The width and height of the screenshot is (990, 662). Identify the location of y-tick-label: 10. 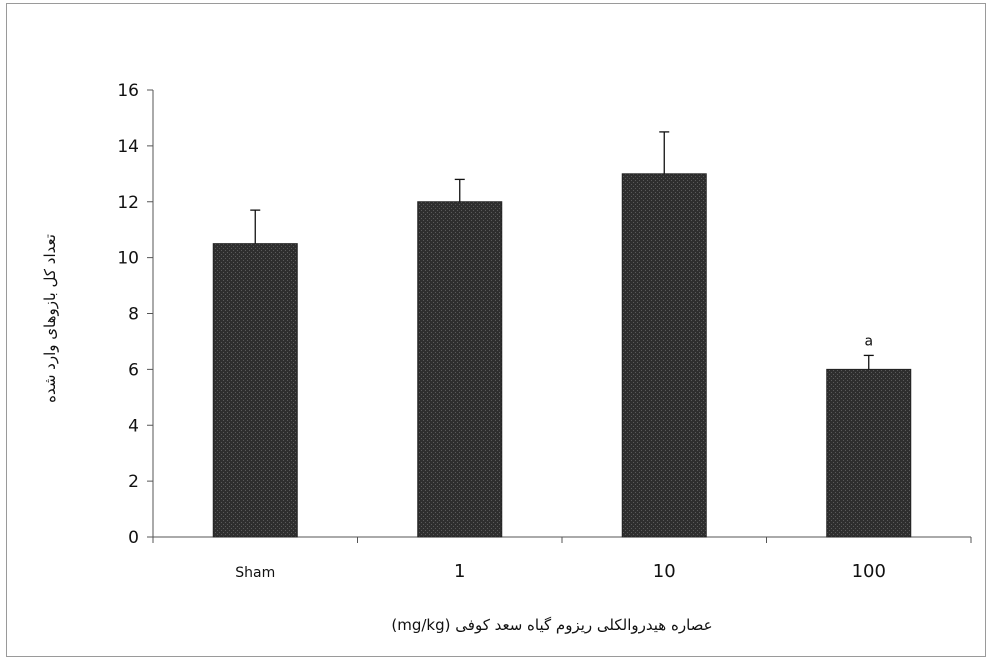
(128, 259).